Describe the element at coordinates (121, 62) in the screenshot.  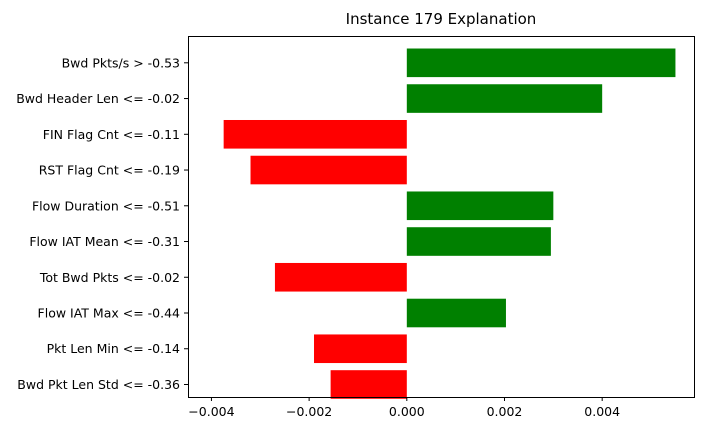
I see `y-tick-label: Bwd Pkts/s > -0.53` at that location.